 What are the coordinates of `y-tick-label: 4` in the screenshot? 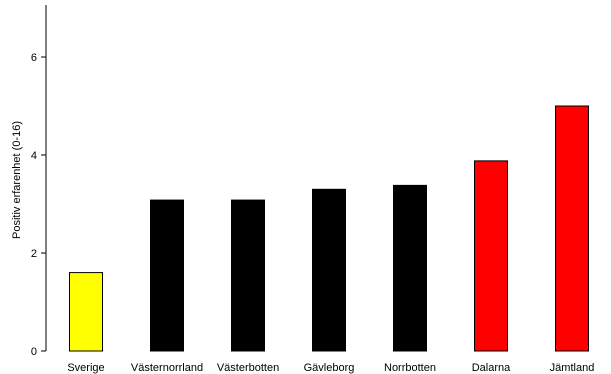 It's located at (34, 156).